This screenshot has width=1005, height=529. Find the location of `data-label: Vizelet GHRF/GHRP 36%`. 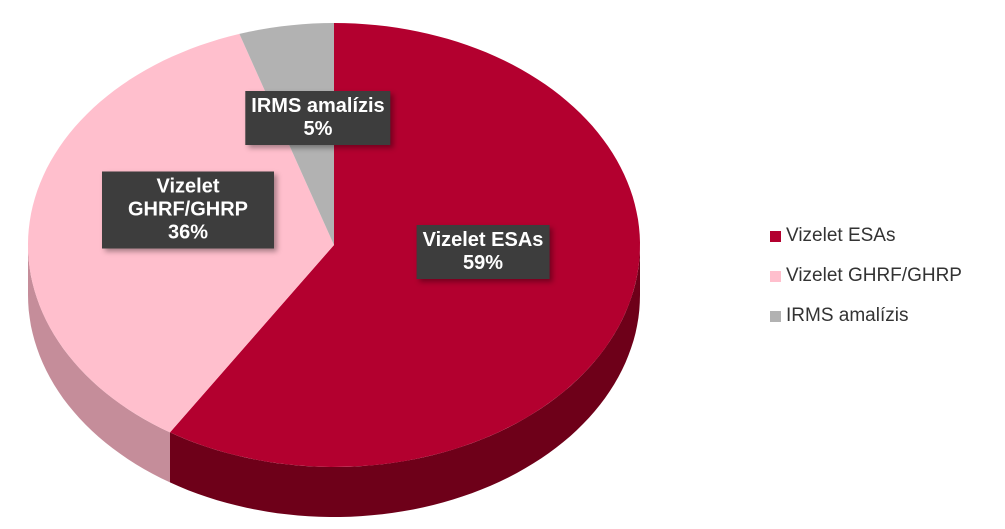

data-label: Vizelet GHRF/GHRP 36% is located at coordinates (188, 210).